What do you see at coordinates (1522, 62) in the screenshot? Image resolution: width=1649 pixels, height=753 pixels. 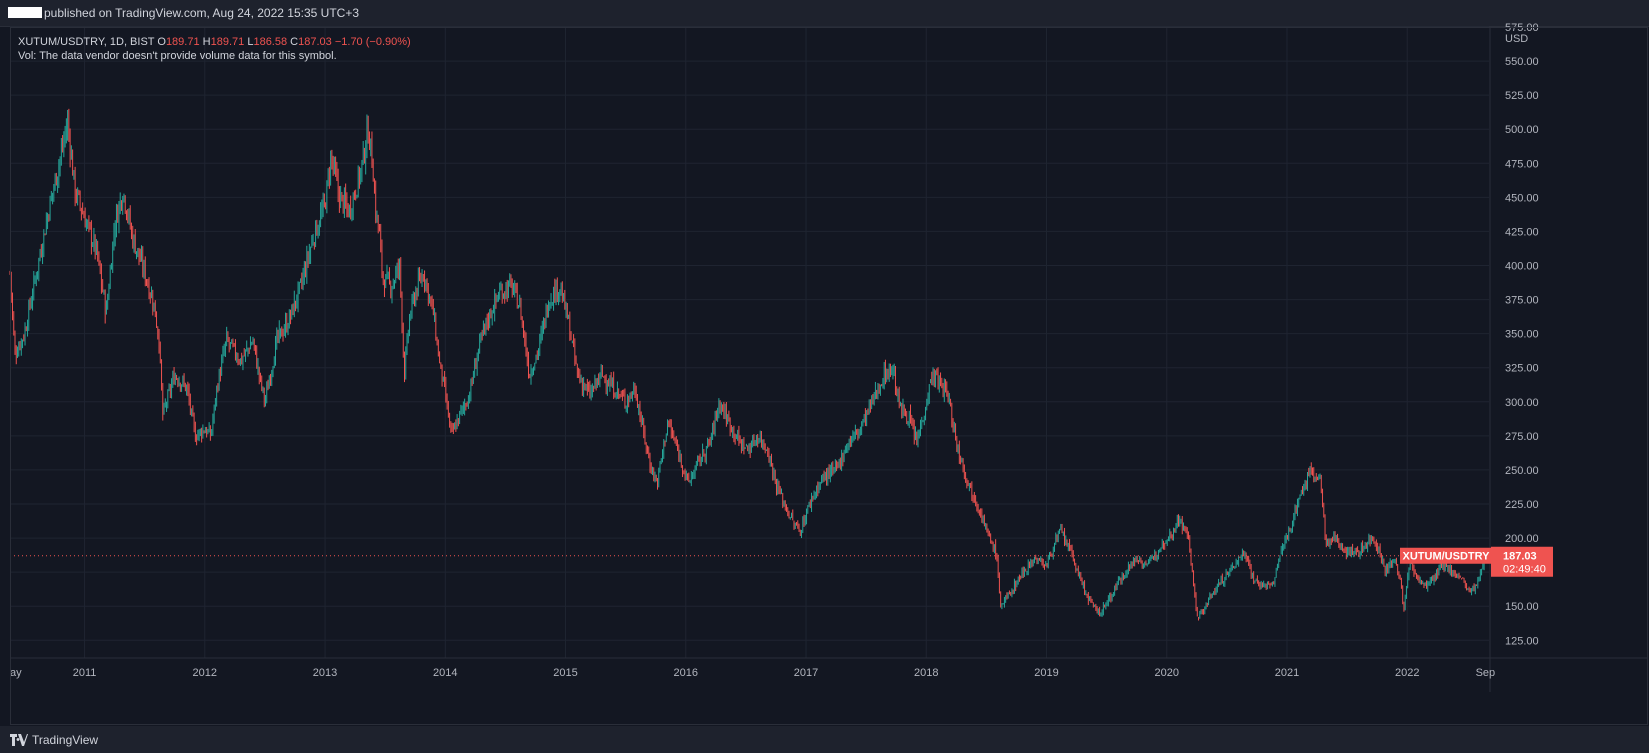 I see `y-tick-label: 550.00` at bounding box center [1522, 62].